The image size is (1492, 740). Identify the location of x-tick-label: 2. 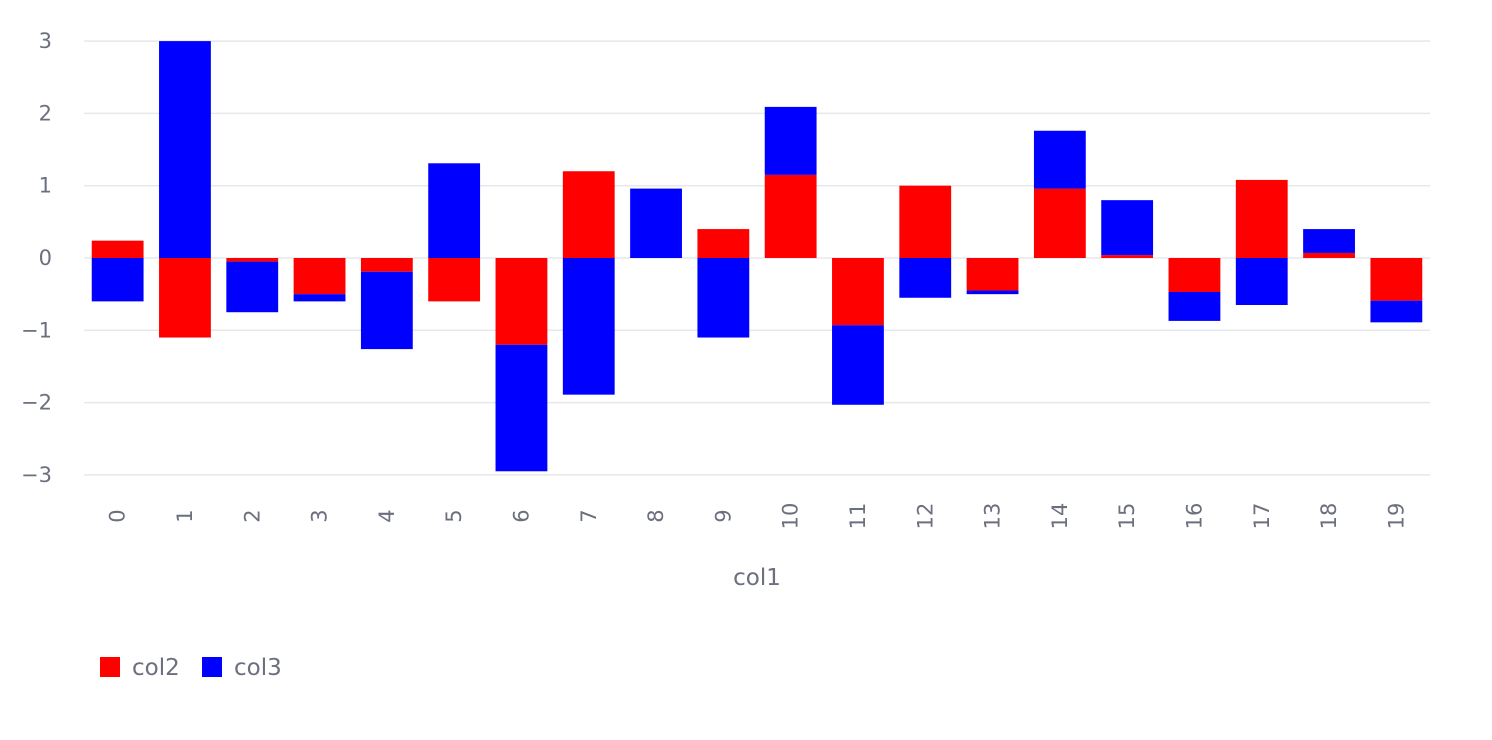
(252, 515).